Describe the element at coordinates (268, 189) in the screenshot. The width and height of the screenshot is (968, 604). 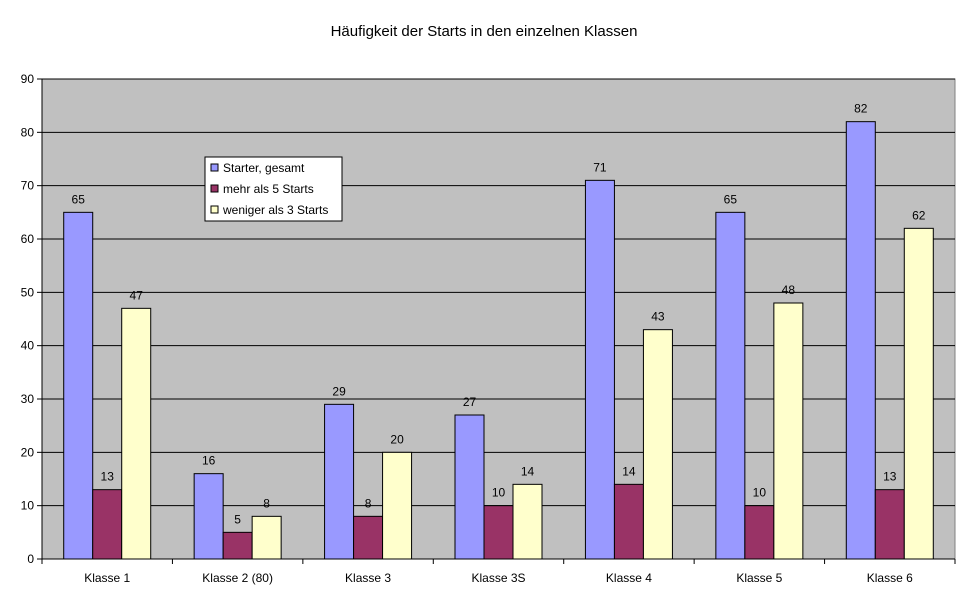
I see `legend-label: mehr als 5 Starts` at that location.